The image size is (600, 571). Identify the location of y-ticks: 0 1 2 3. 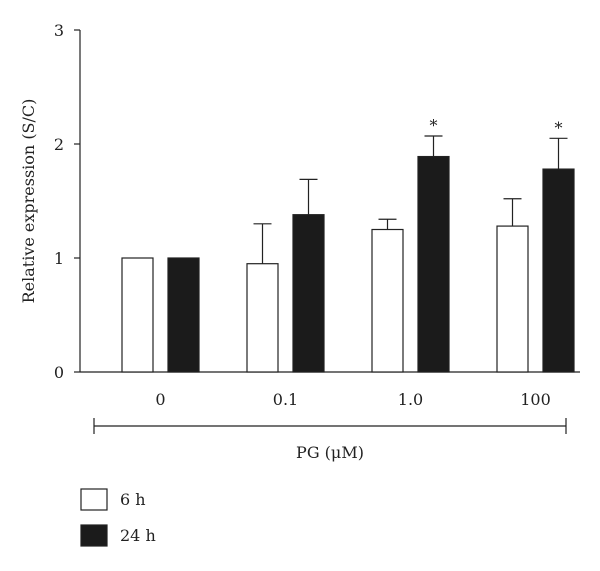
(67, 201).